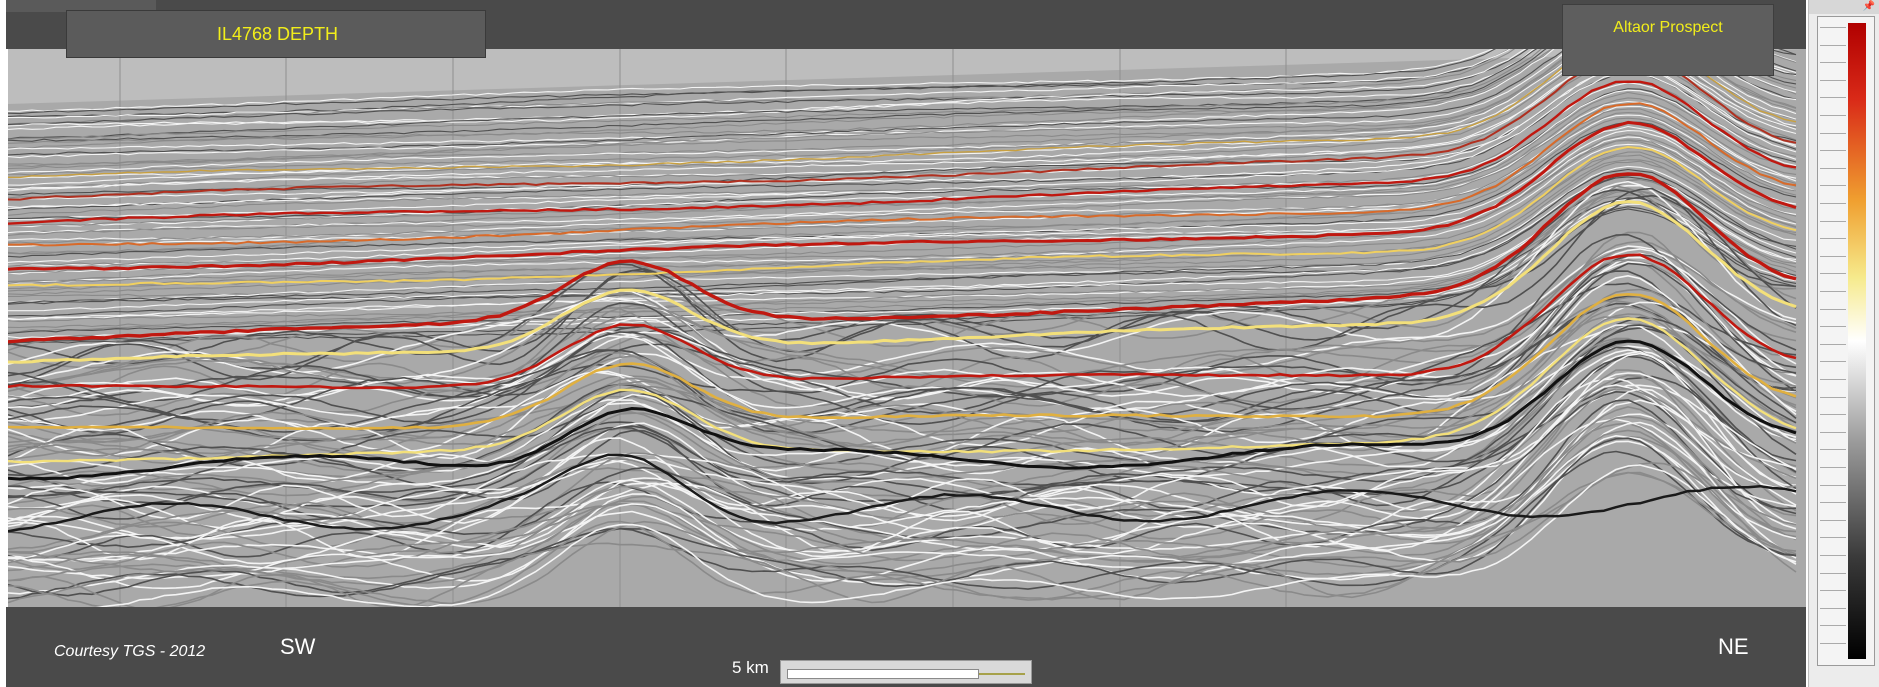 The width and height of the screenshot is (1879, 687). Describe the element at coordinates (1733, 646) in the screenshot. I see `direction-ne: NE` at that location.